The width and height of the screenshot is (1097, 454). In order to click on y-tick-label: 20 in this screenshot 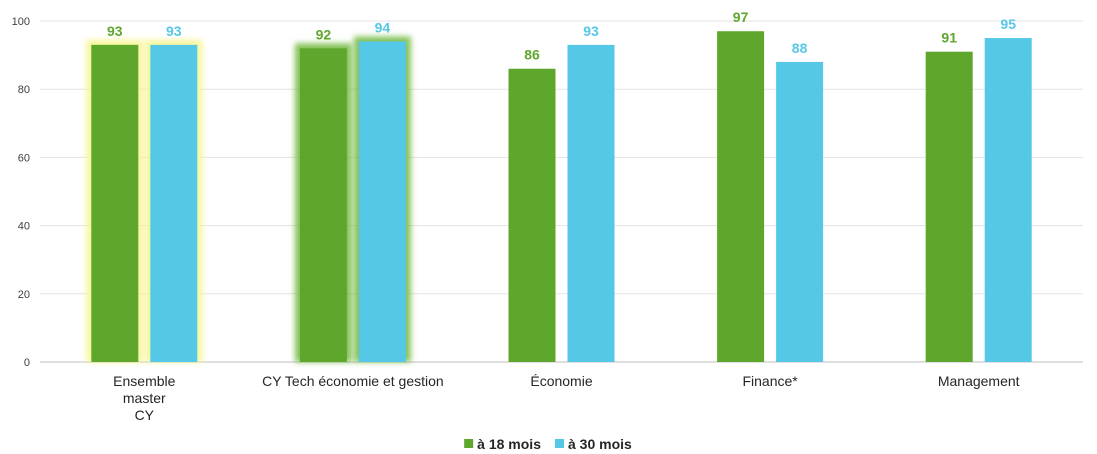, I will do `click(24, 295)`.